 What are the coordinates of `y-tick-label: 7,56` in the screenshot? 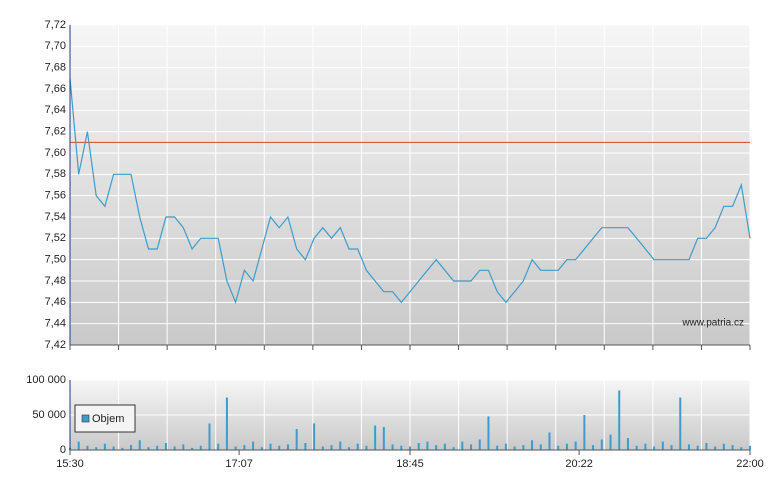 It's located at (55, 196).